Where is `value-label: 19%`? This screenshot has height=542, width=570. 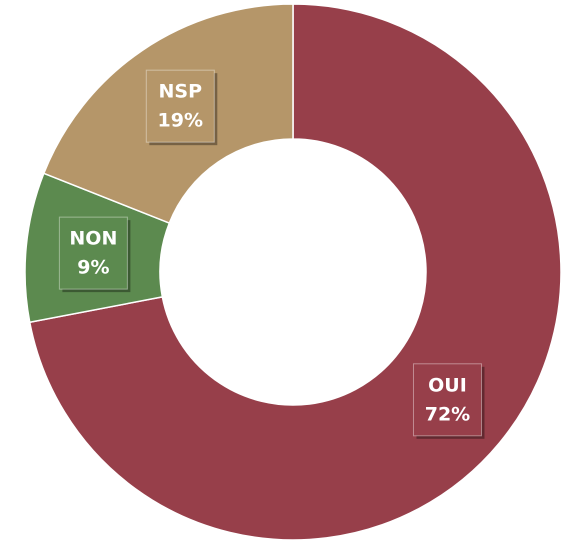 value-label: 19% is located at coordinates (180, 121).